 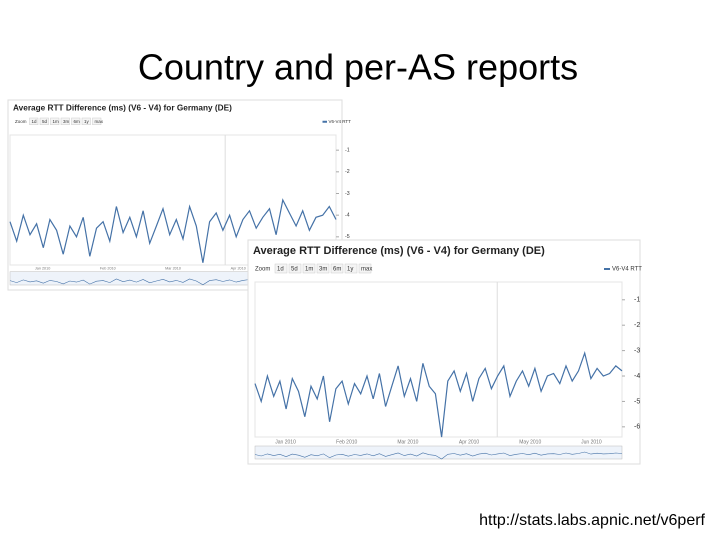 What do you see at coordinates (438, 455) in the screenshot?
I see `navigator-line` at bounding box center [438, 455].